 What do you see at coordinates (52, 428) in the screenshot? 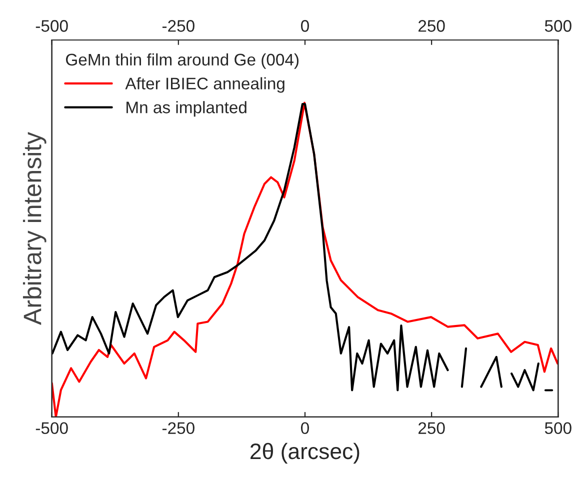
I see `x-tick-label: -500` at bounding box center [52, 428].